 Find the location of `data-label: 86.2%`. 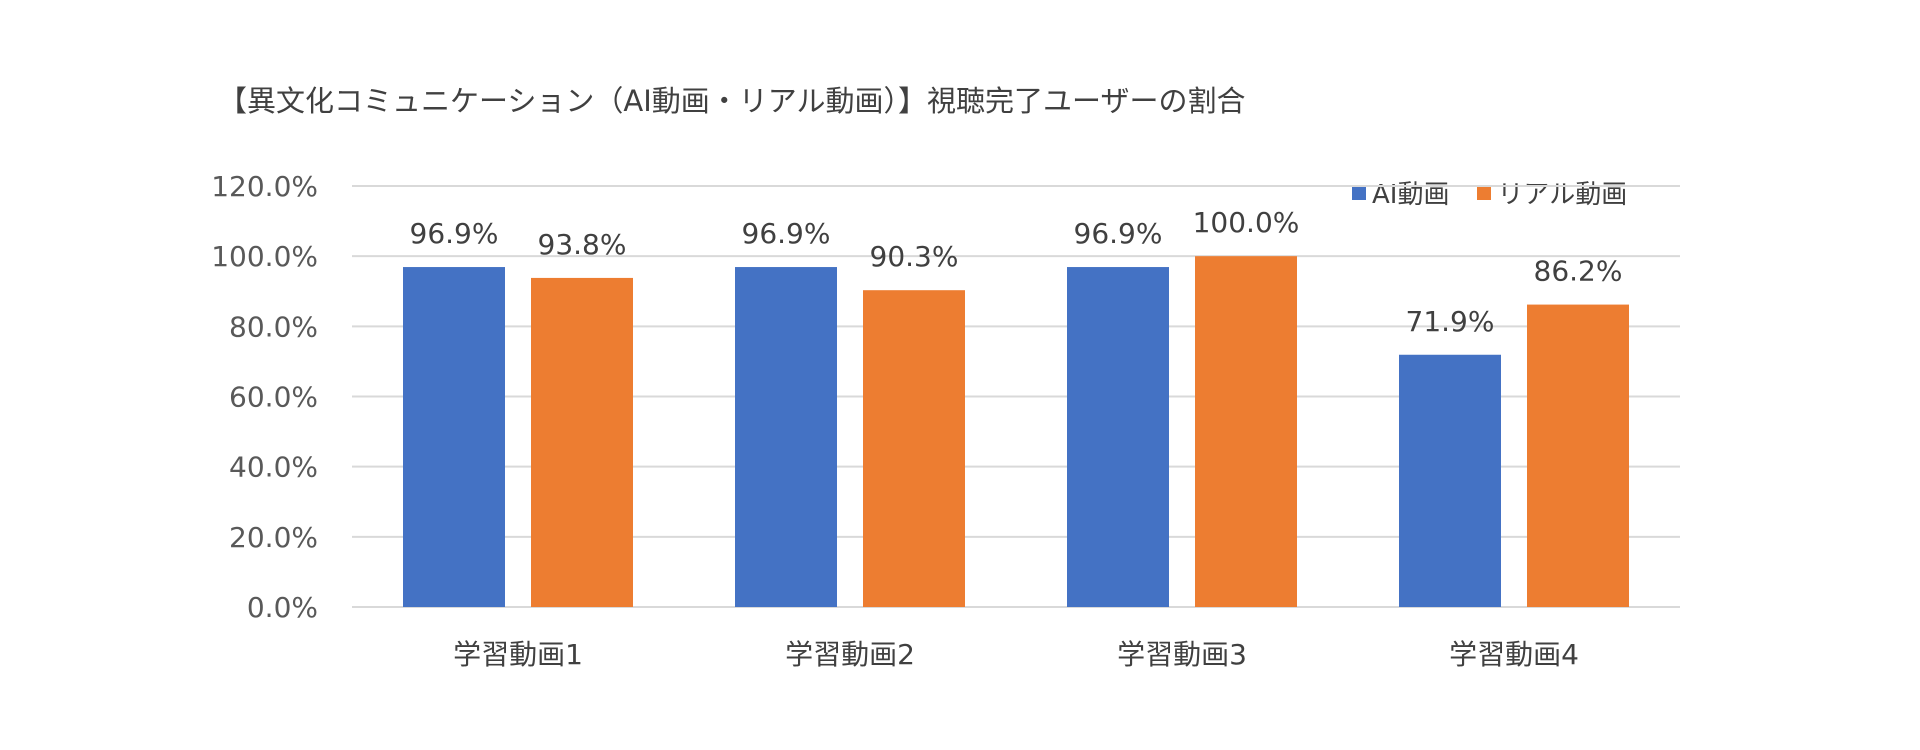

data-label: 86.2% is located at coordinates (1578, 271).